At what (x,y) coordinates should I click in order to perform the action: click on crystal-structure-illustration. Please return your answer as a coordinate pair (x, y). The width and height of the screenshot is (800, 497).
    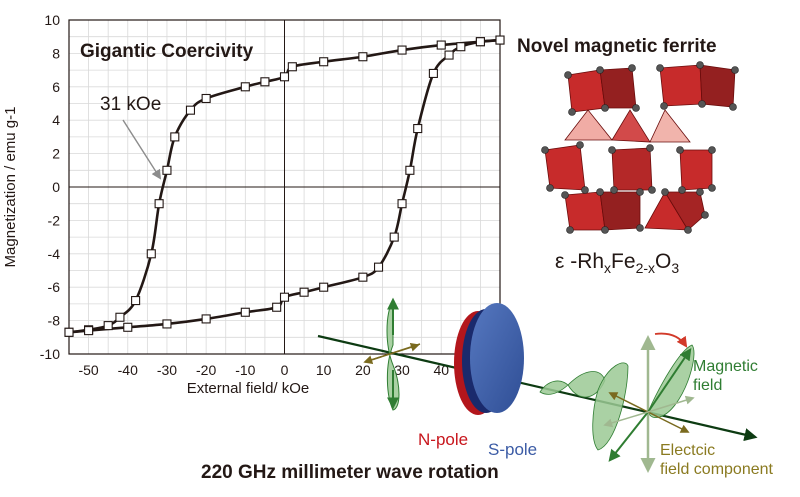
    Looking at the image, I should click on (640, 147).